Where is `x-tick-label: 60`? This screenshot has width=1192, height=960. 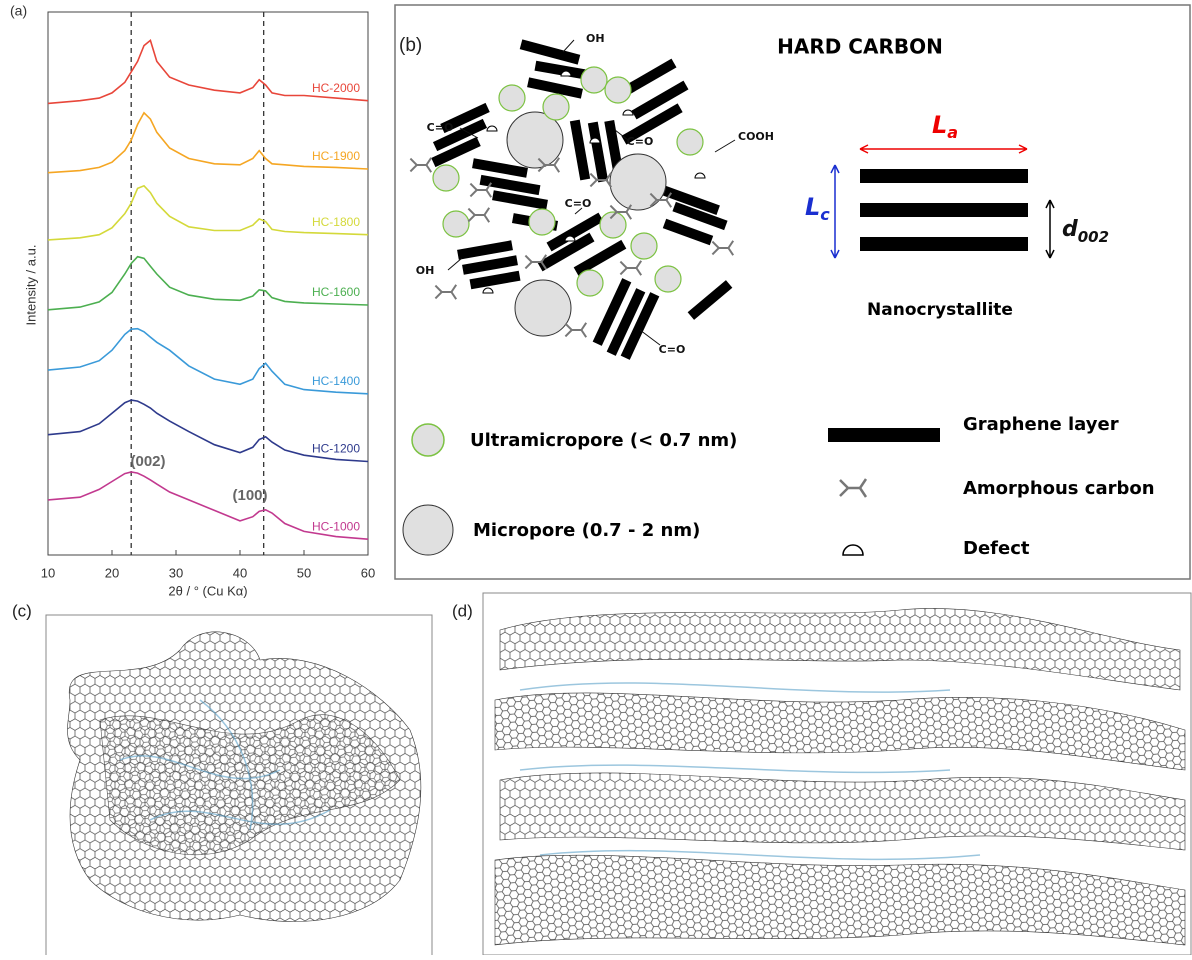
x-tick-label: 60 is located at coordinates (368, 572).